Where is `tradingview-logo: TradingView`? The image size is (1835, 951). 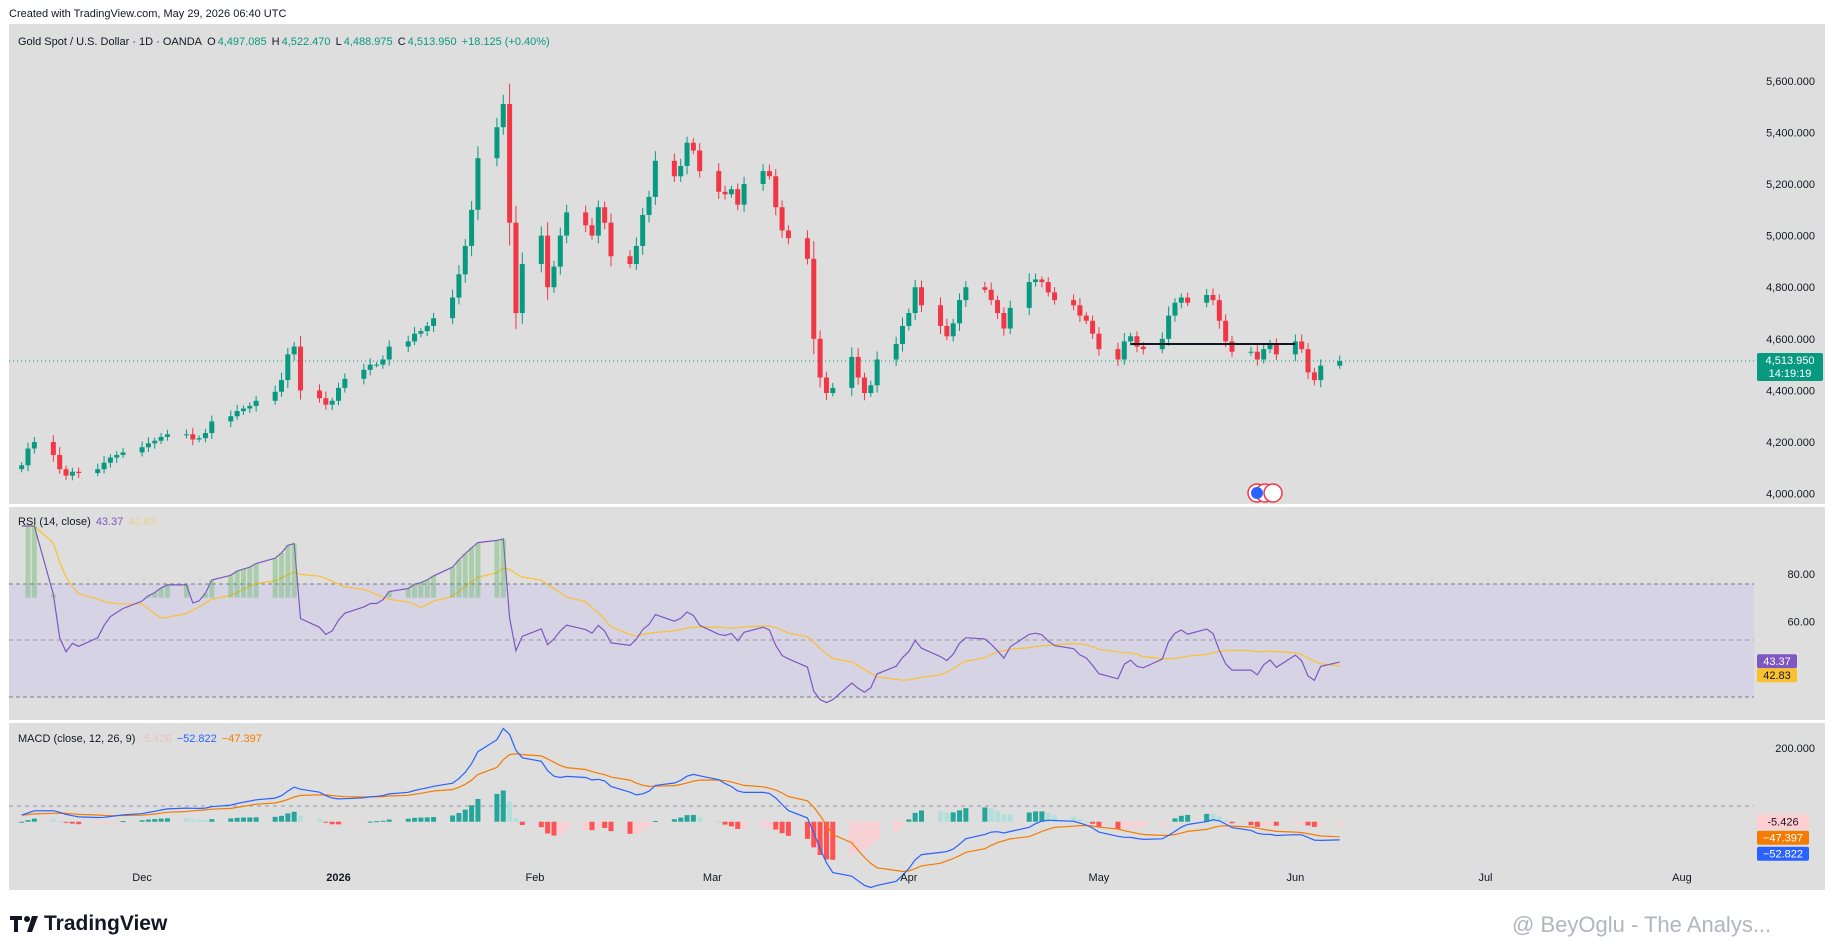
tradingview-logo: TradingView is located at coordinates (88, 924).